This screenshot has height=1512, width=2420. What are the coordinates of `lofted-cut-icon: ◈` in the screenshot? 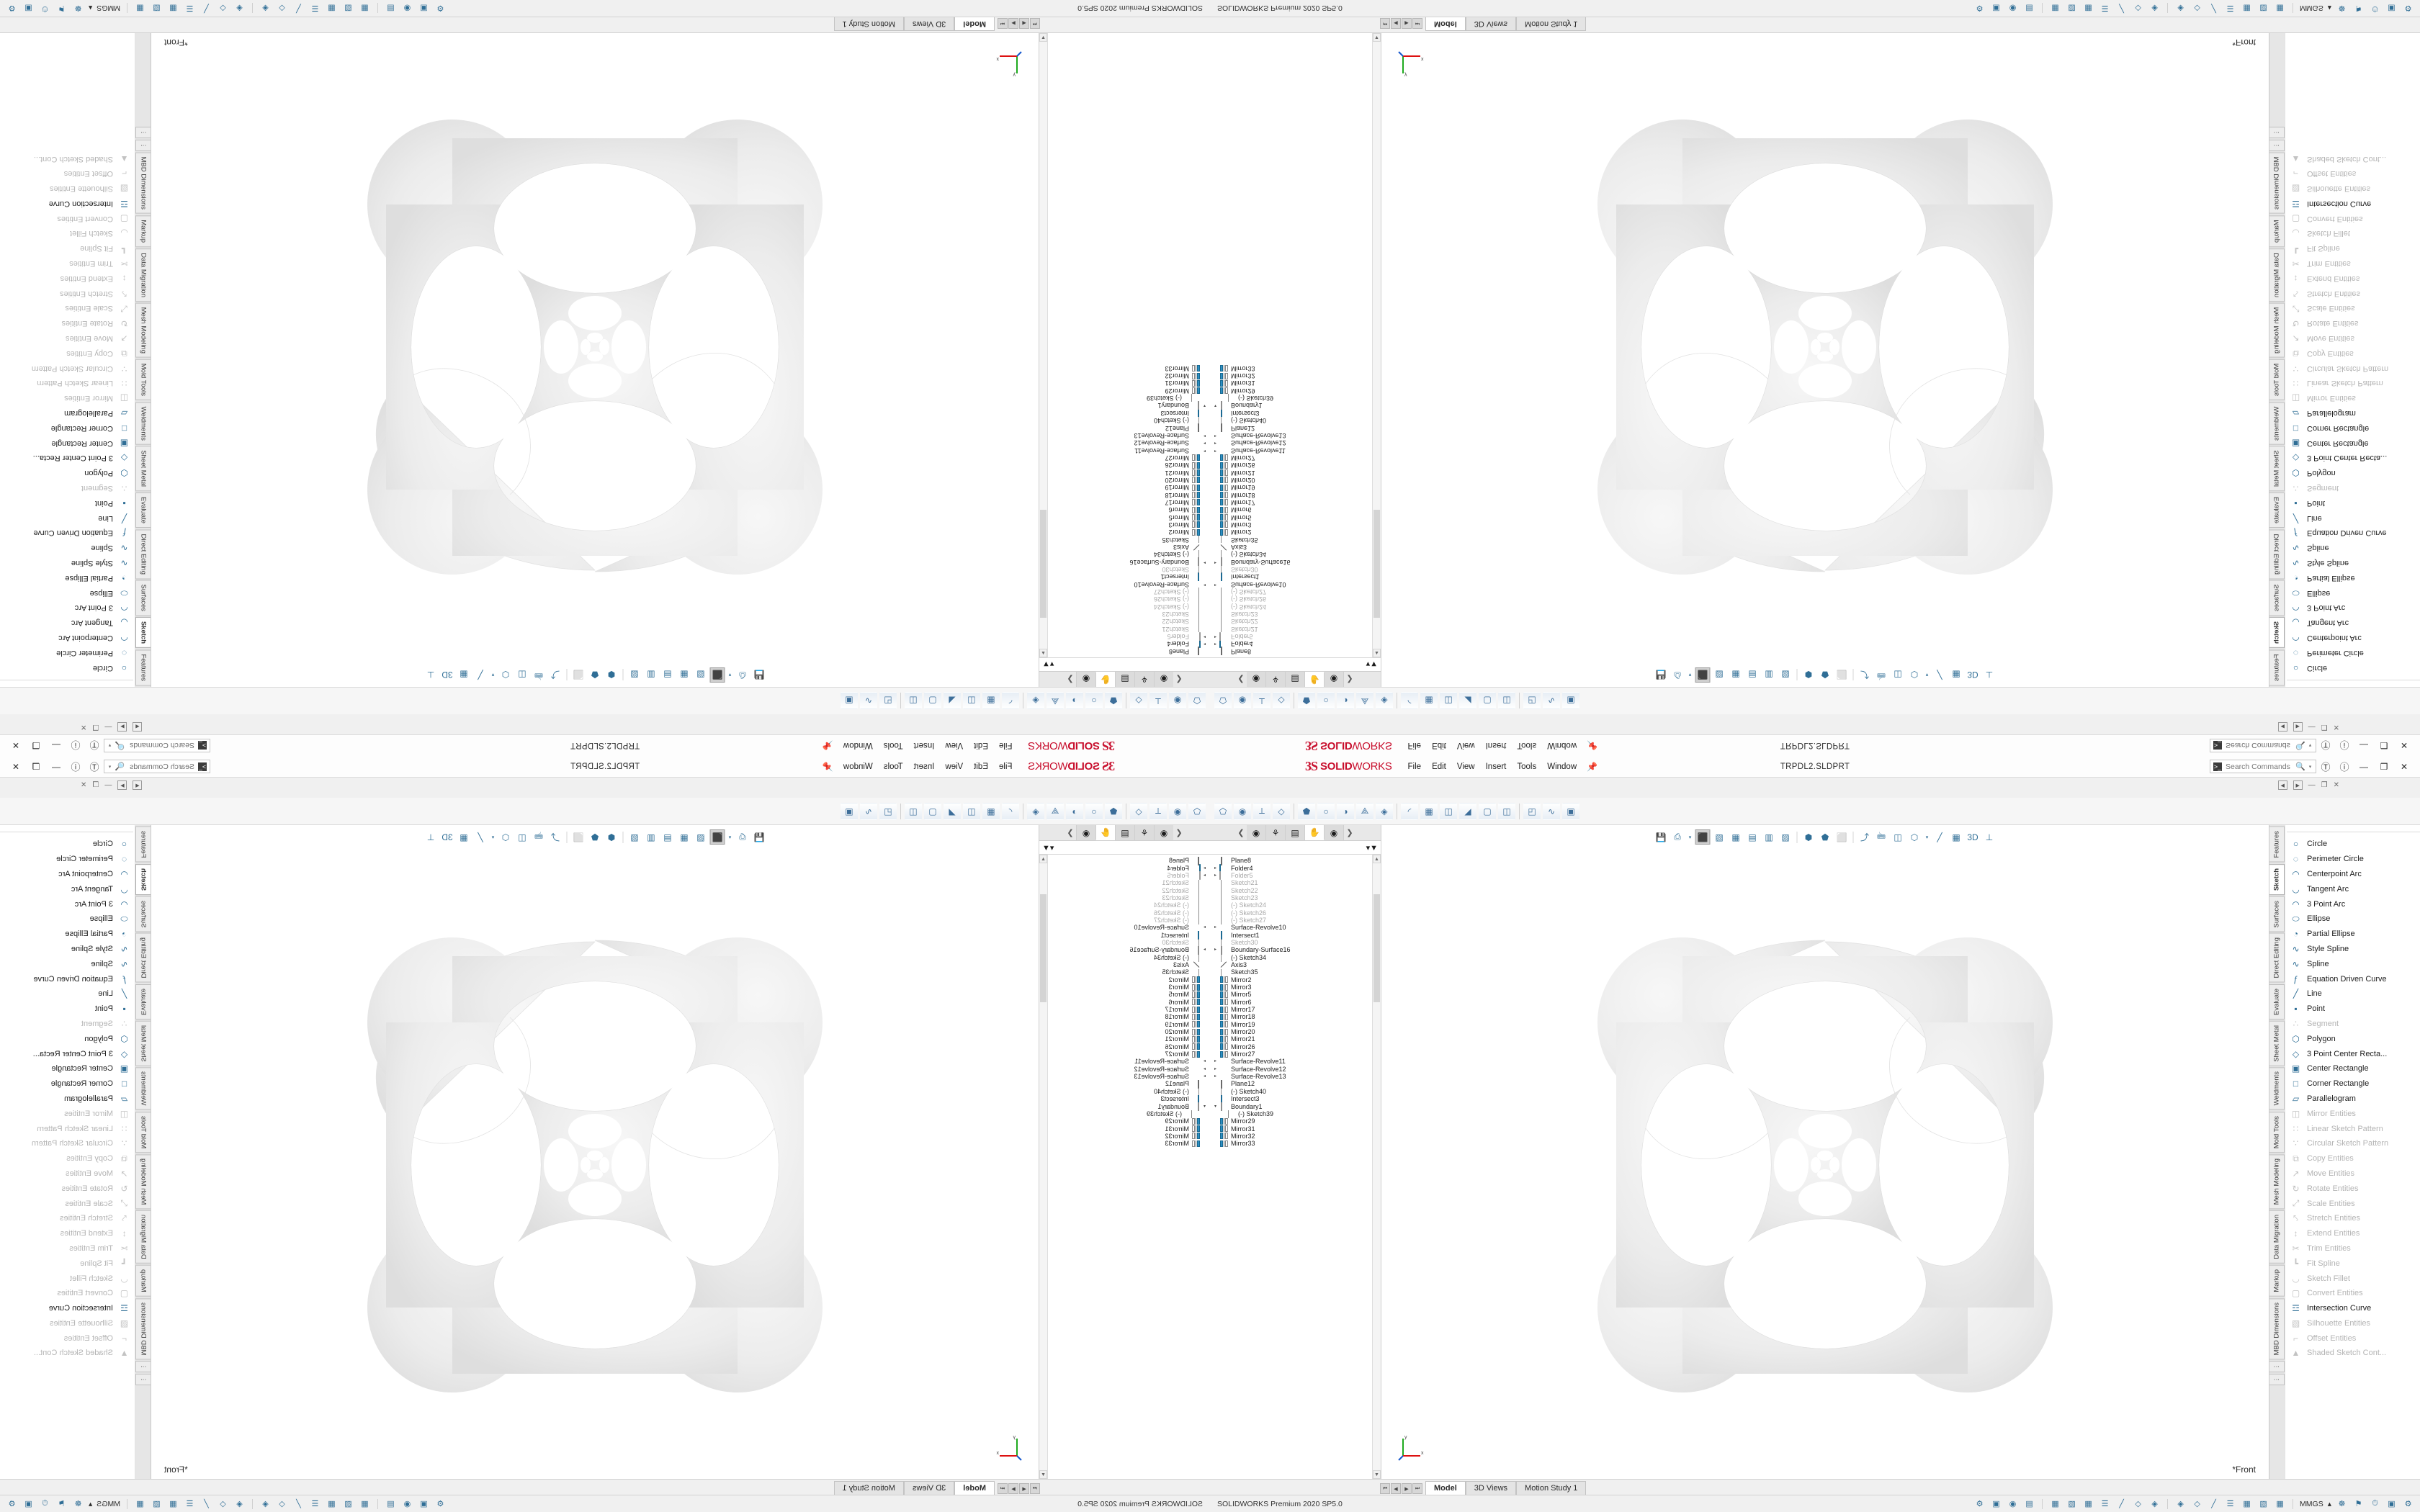 It's located at (1384, 701).